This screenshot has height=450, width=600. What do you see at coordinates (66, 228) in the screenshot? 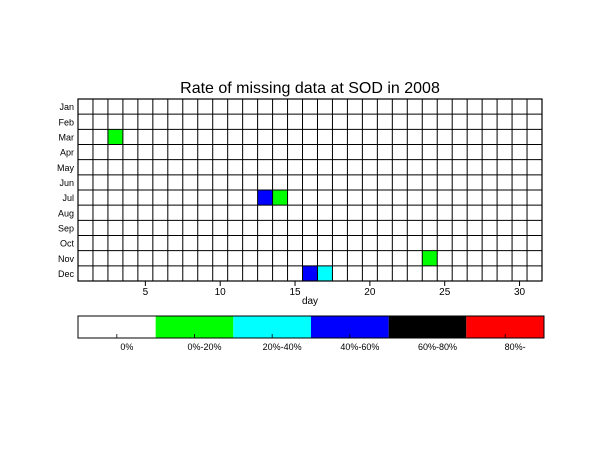
I see `y-tick-label-sep: Sep` at bounding box center [66, 228].